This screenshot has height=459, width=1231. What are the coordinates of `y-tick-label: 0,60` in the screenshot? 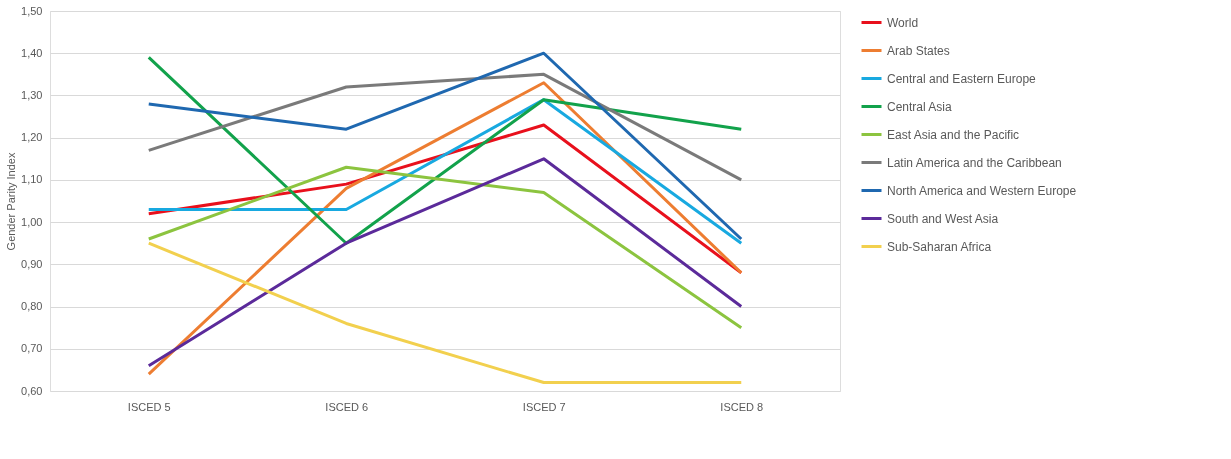 It's located at (32, 390).